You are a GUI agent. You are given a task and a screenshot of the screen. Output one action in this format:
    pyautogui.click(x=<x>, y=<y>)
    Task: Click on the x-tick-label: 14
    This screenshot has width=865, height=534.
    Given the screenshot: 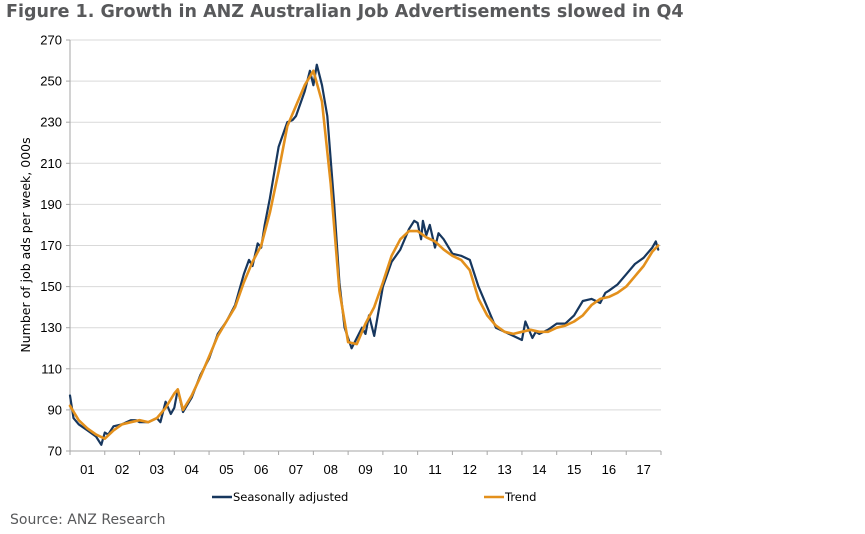 What is the action you would take?
    pyautogui.click(x=539, y=469)
    